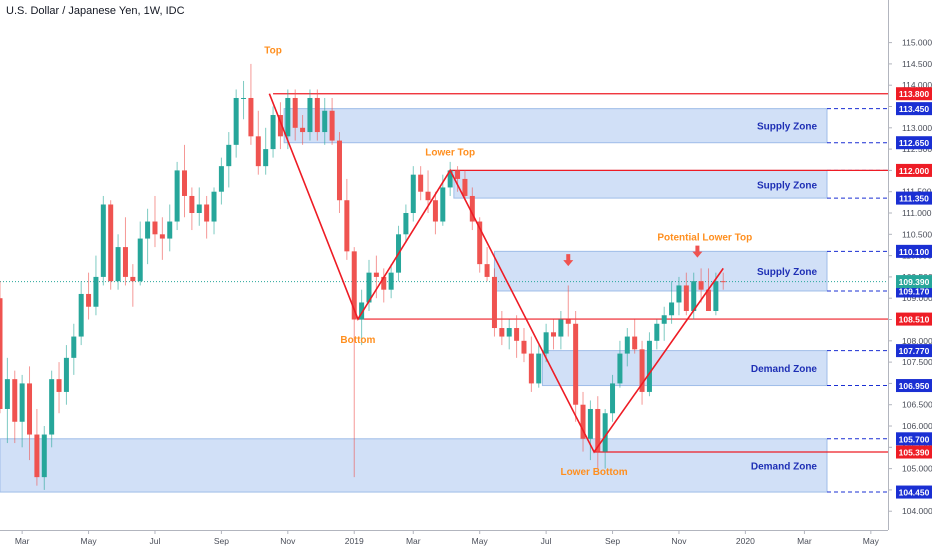 This screenshot has width=932, height=555. Describe the element at coordinates (914, 320) in the screenshot. I see `level-price-tag: 108.510` at that location.